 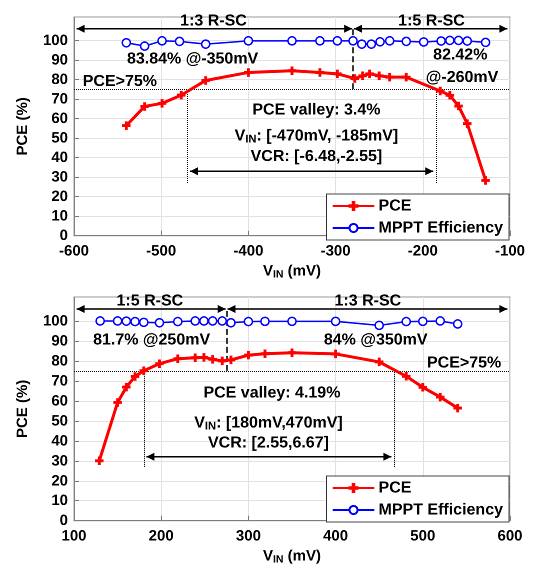 What do you see at coordinates (268, 443) in the screenshot?
I see `annotation: VCR: [2.55,6.67]` at bounding box center [268, 443].